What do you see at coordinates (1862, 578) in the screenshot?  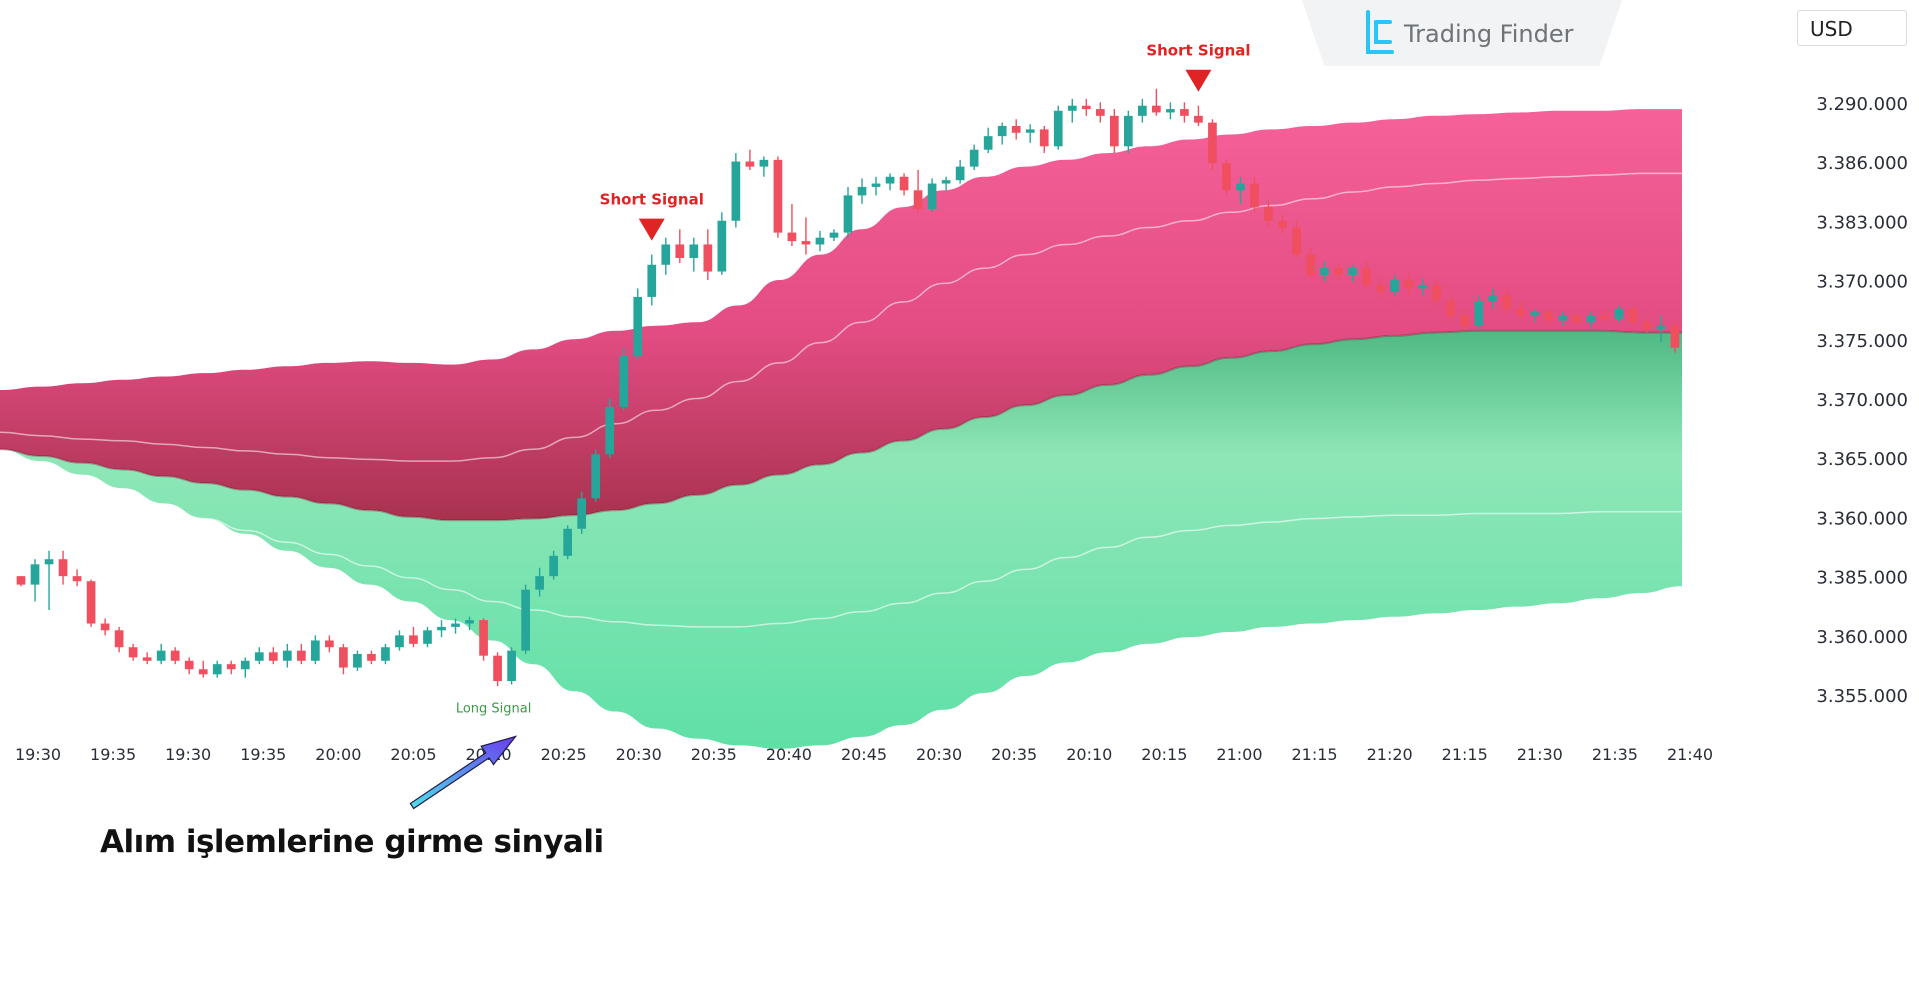 I see `y-tick-label: 3.385.000` at bounding box center [1862, 578].